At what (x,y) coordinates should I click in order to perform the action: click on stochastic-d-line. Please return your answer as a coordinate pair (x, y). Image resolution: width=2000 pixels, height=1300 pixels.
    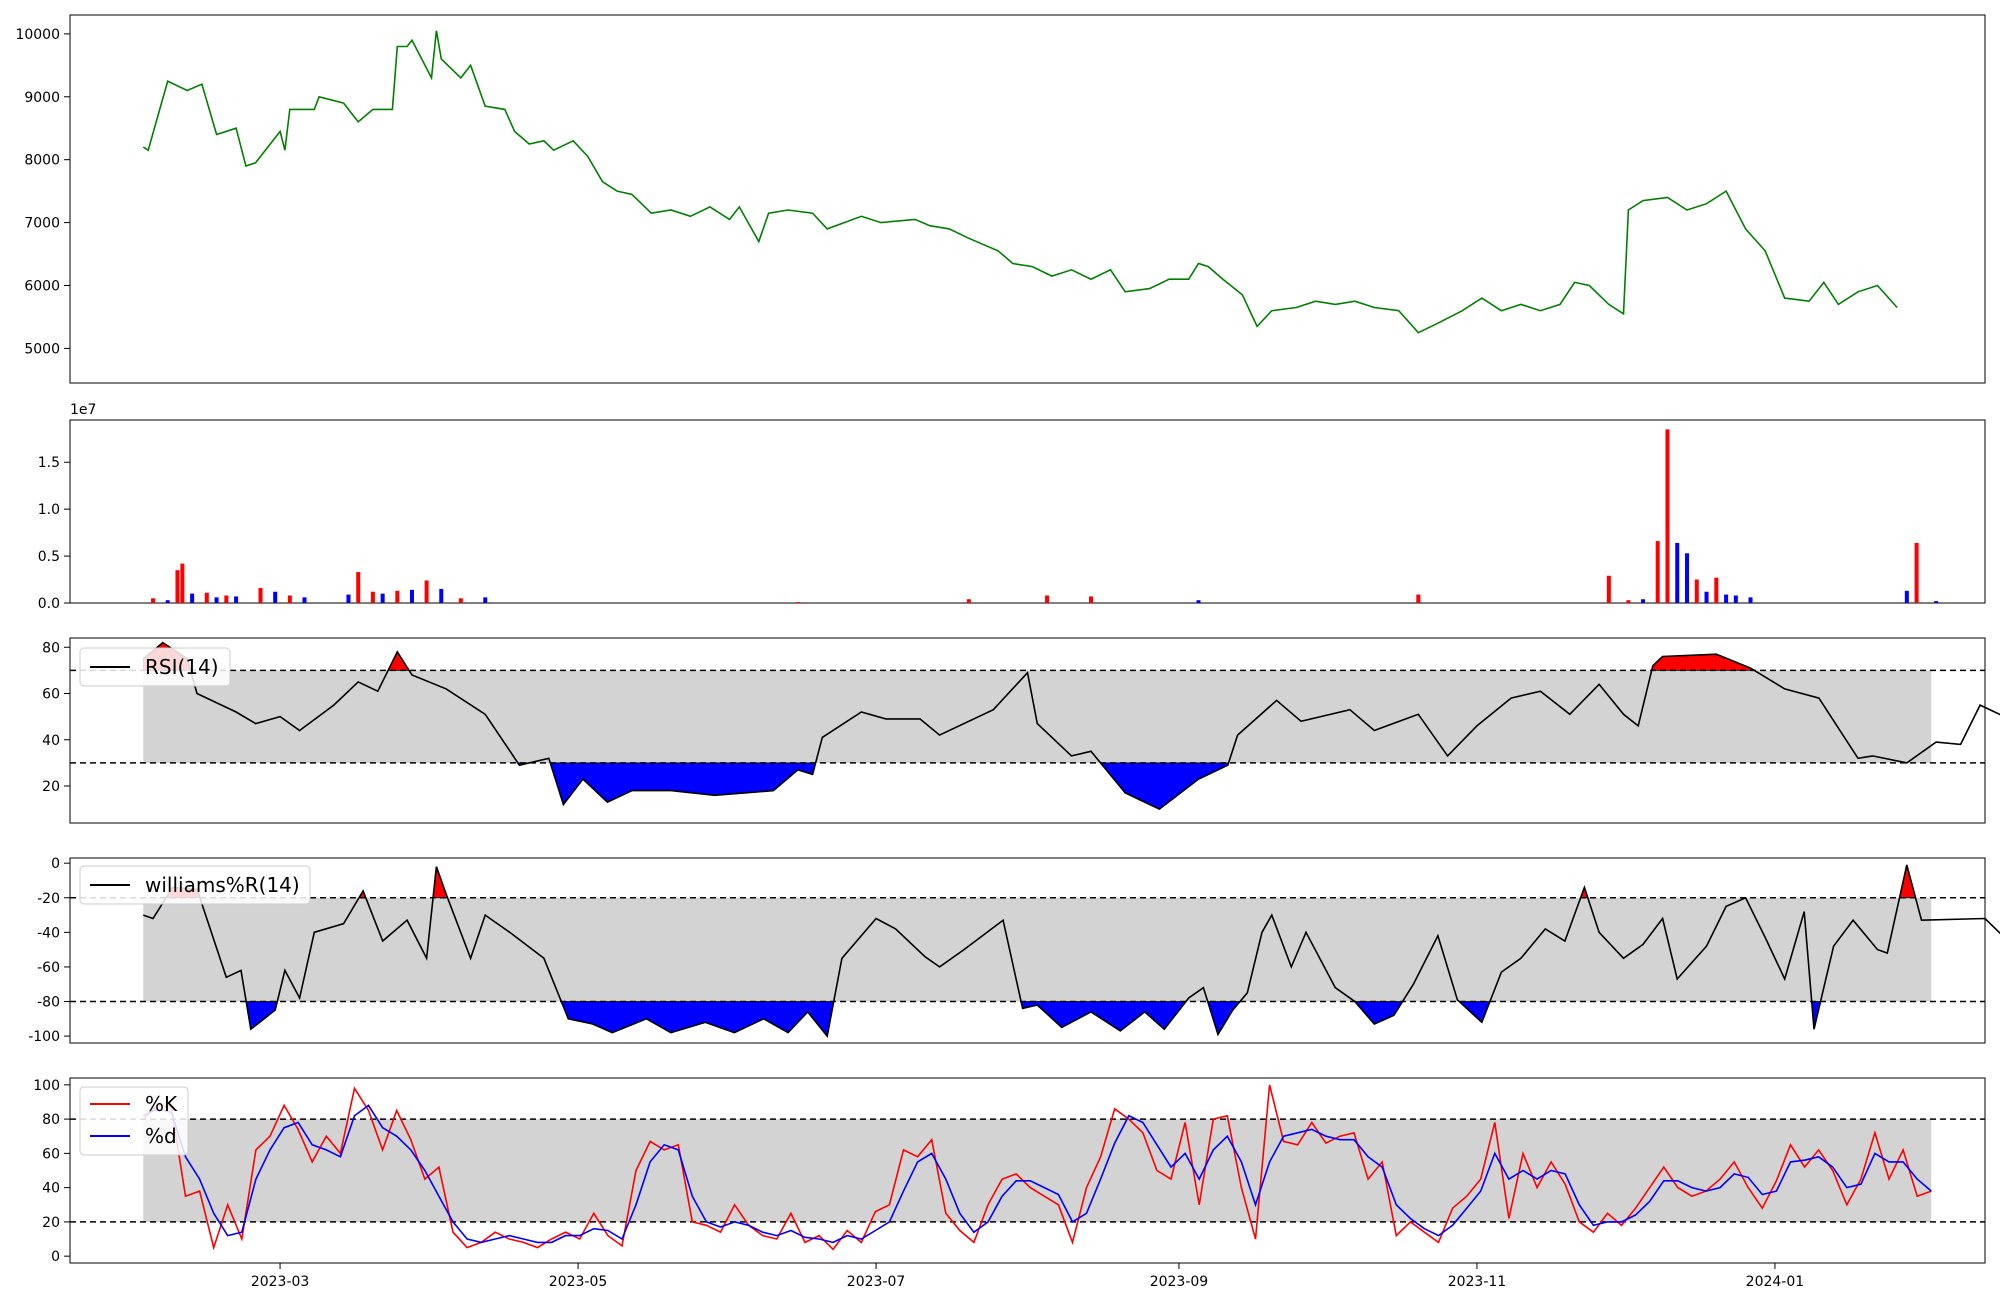
    Looking at the image, I should click on (1037, 1174).